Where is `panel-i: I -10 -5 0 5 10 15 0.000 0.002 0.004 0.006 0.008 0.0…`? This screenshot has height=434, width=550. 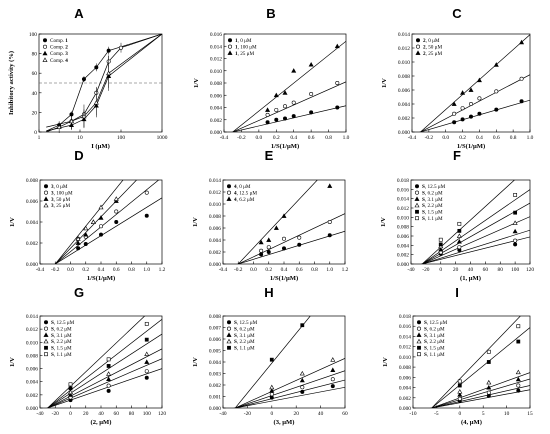
panel-i: I -10 -5 0 5 10 15 0.000 0.002 0.004 0.006 0.008 0.0… is located at coordinates (457, 355).